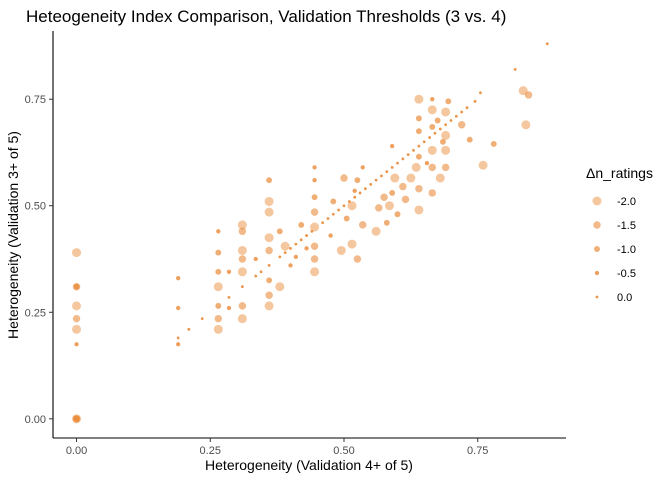  Describe the element at coordinates (343, 451) in the screenshot. I see `x-tick-label: 0.50` at that location.